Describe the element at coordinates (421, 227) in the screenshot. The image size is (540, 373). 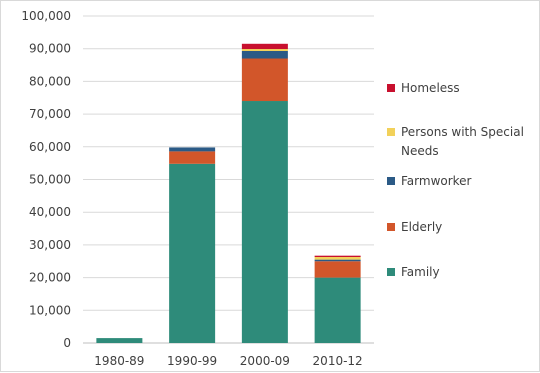
I see `legend-label-elderly: Elderly` at that location.